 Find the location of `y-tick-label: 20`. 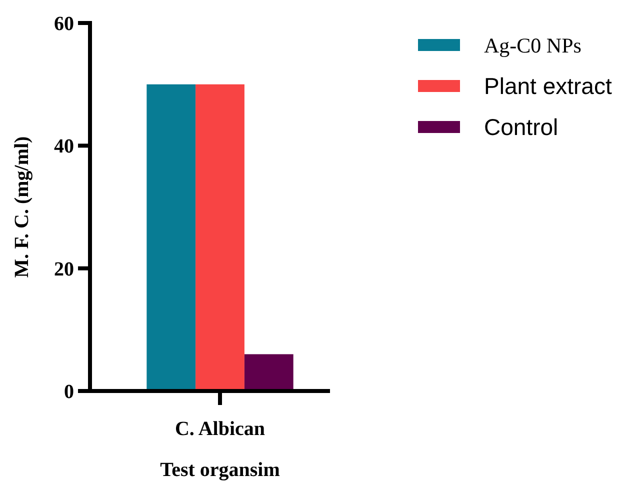

y-tick-label: 20 is located at coordinates (64, 269).